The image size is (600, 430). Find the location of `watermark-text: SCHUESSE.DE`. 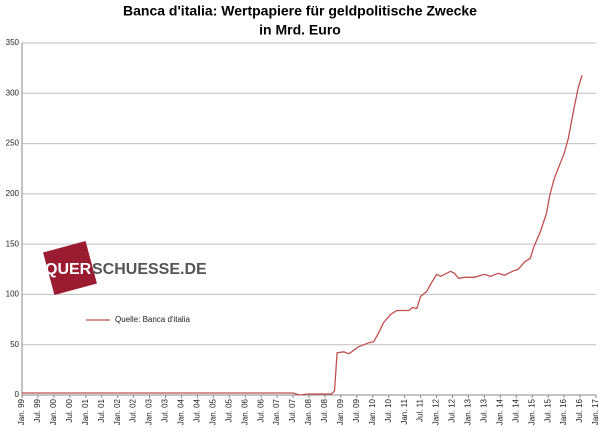

watermark-text: SCHUESSE.DE is located at coordinates (149, 269).